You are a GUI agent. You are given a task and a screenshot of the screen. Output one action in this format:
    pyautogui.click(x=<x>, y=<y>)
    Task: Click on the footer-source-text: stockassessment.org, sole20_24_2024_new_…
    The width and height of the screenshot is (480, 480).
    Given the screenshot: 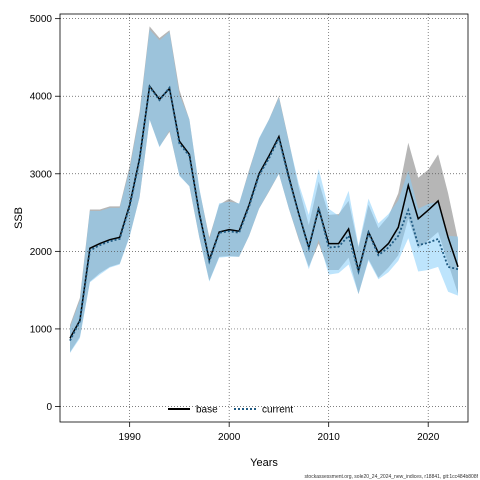 What is the action you would take?
    pyautogui.click(x=392, y=477)
    